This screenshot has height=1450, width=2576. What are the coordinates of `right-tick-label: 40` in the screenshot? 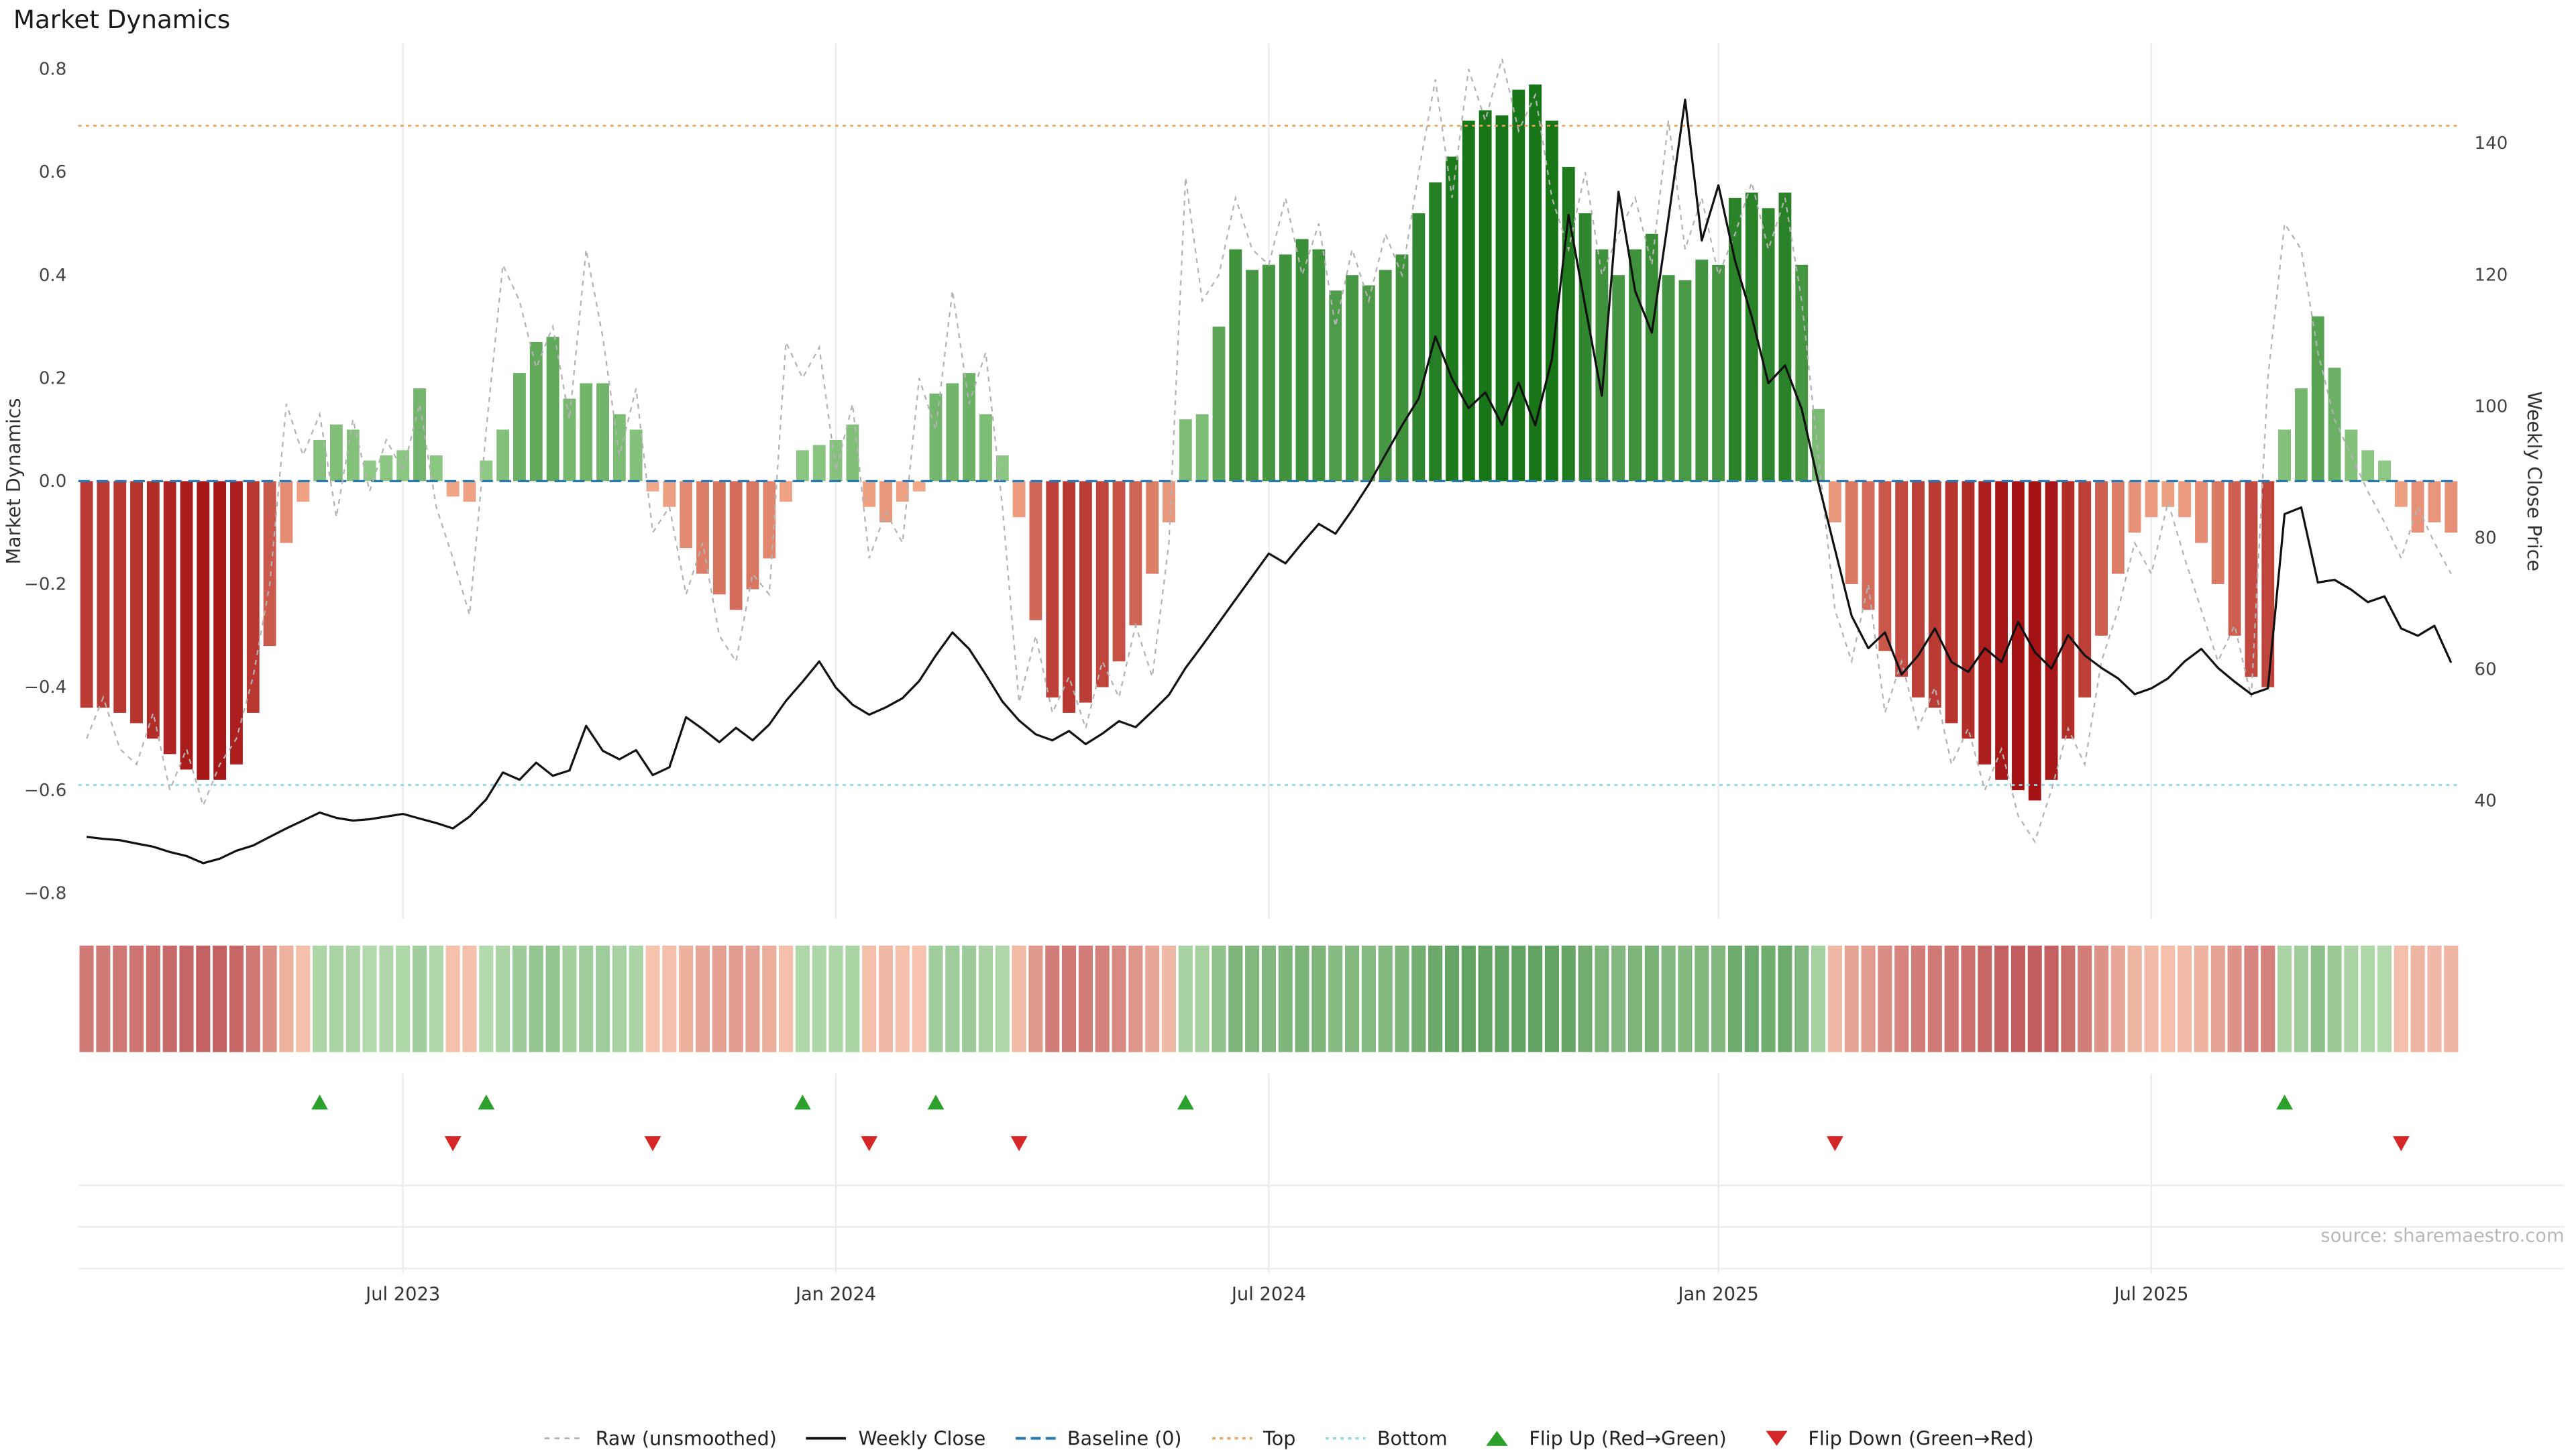 It's located at (2486, 801).